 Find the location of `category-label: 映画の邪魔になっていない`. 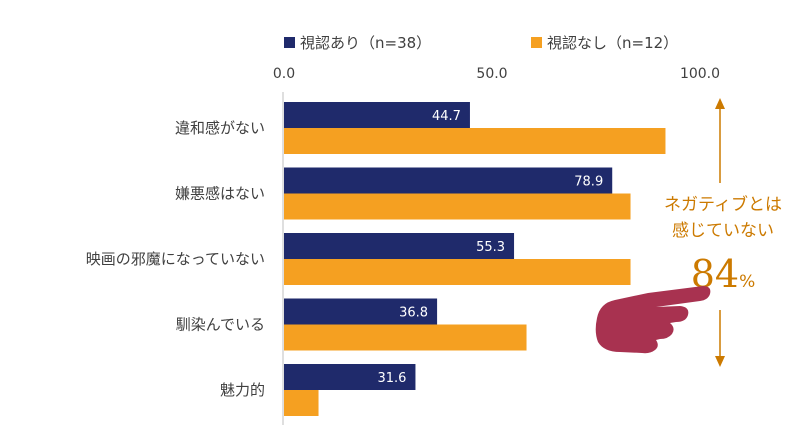

category-label: 映画の邪魔になっていない is located at coordinates (175, 259).